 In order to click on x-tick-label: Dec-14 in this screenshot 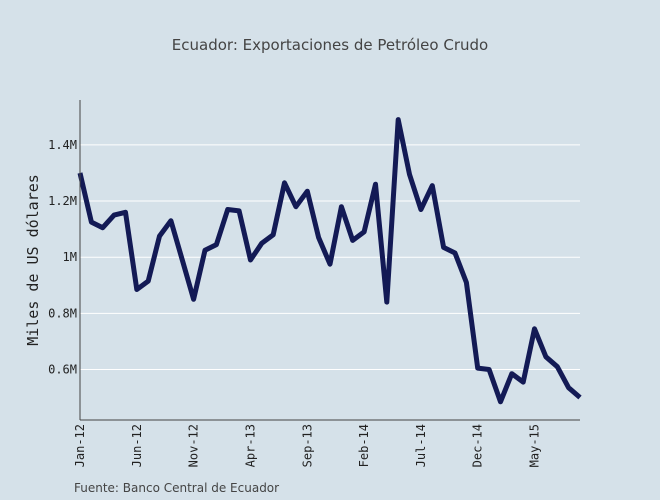, I will do `click(478, 445)`.